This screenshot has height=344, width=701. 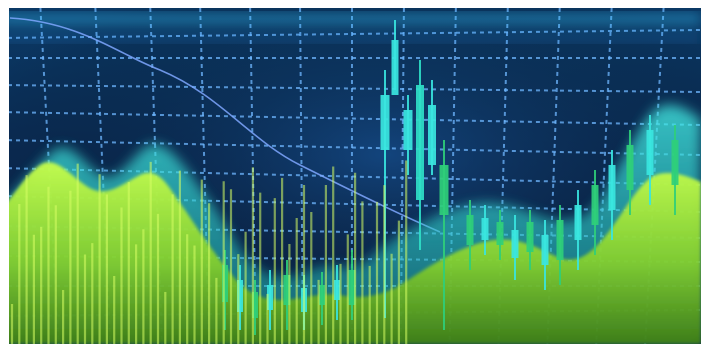 I want to click on top-blur-band, so click(x=350, y=27).